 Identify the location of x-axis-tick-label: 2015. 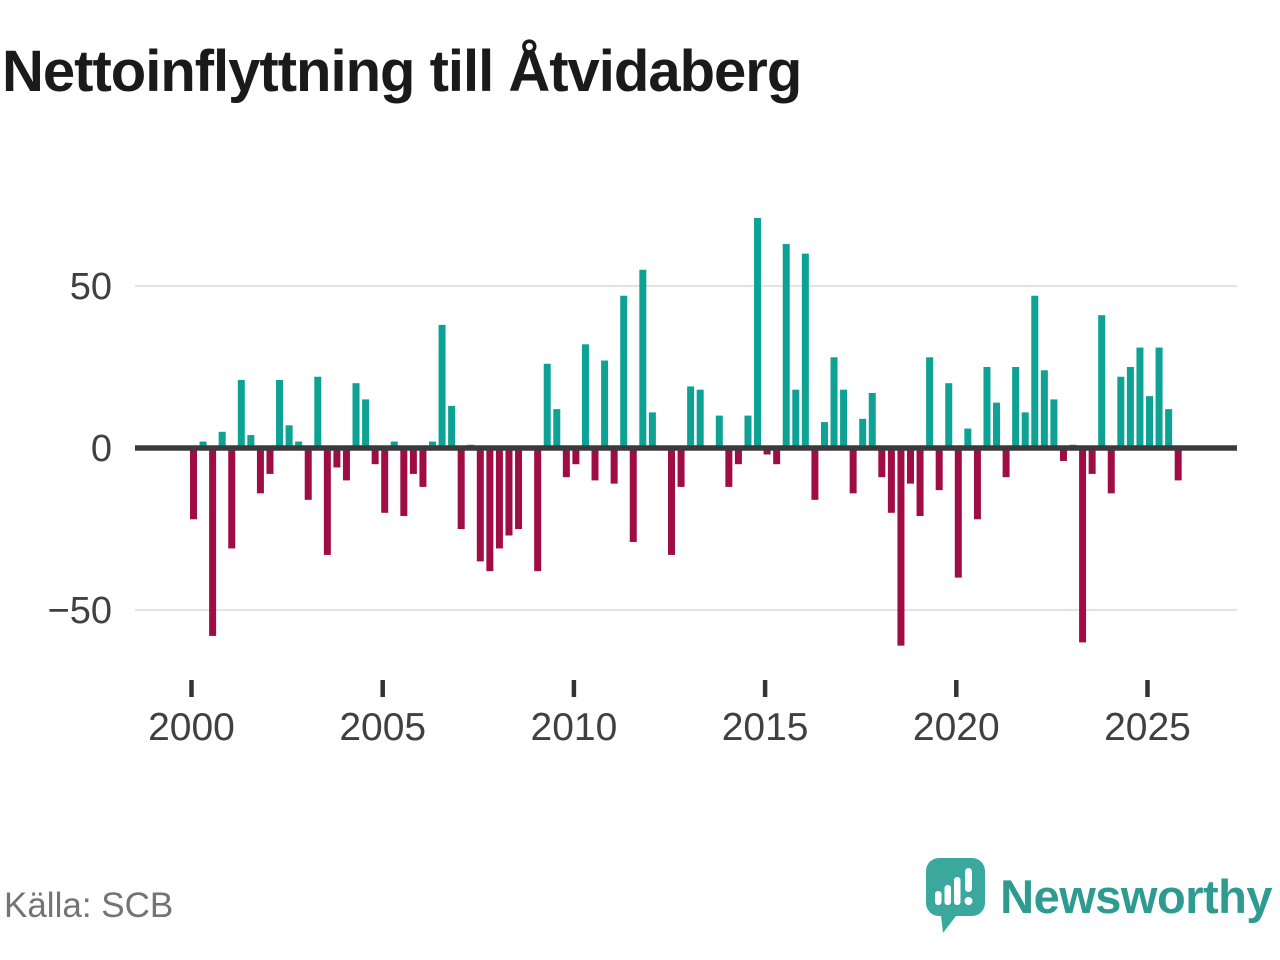
(765, 727).